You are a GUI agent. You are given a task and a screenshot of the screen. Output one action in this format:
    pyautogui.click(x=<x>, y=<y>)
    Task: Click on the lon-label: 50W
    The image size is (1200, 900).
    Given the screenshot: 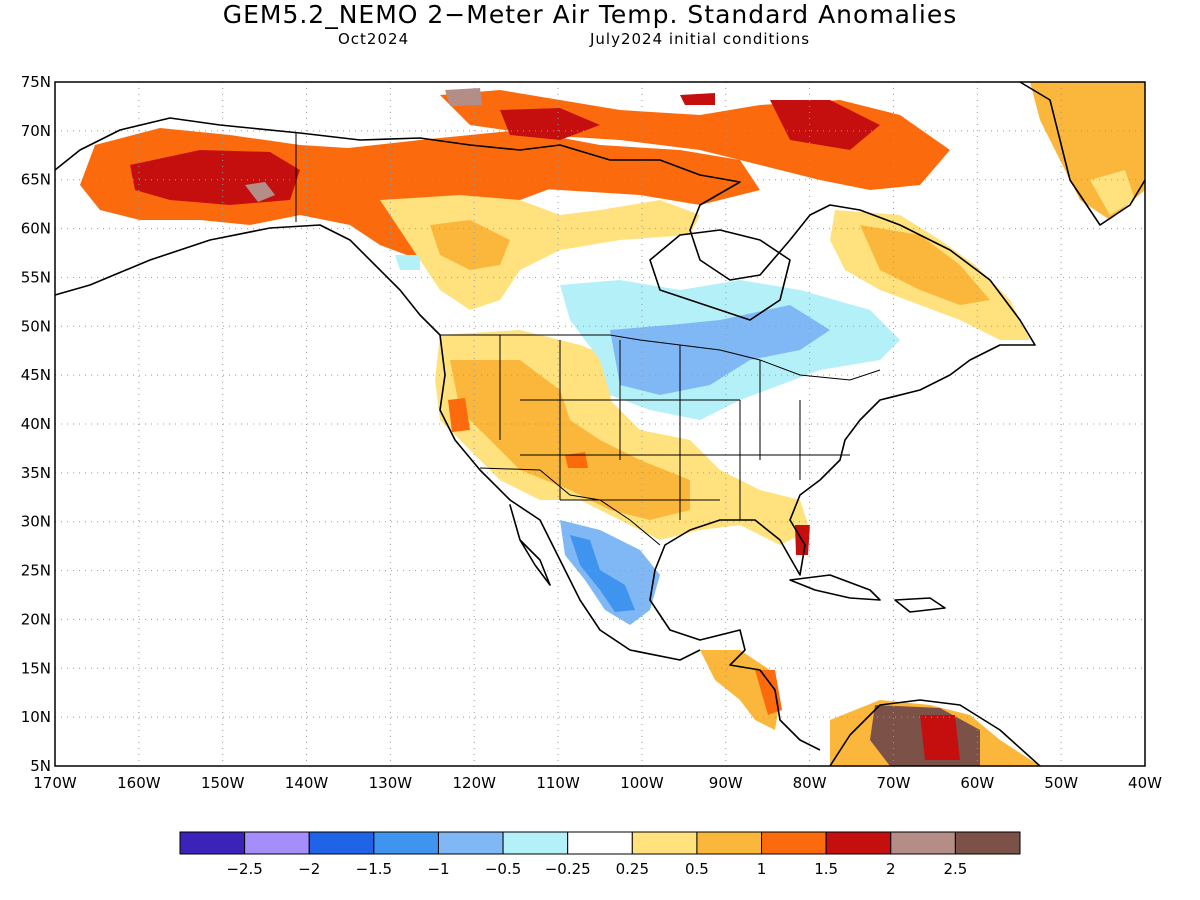 What is the action you would take?
    pyautogui.click(x=1061, y=783)
    